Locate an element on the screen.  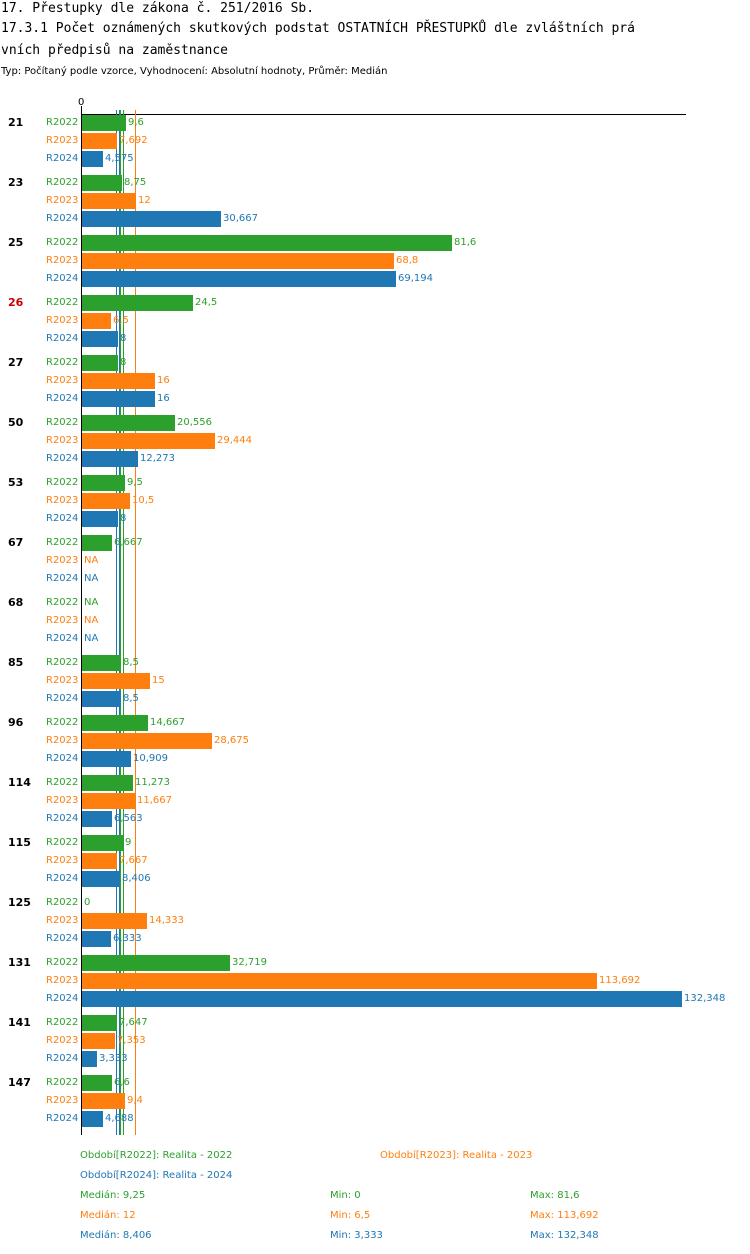
value-label: 14,333 is located at coordinates (166, 920).